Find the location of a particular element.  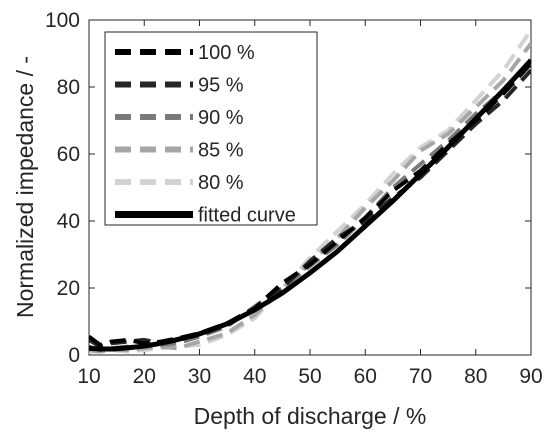

x-tick-label: 40 is located at coordinates (254, 376).